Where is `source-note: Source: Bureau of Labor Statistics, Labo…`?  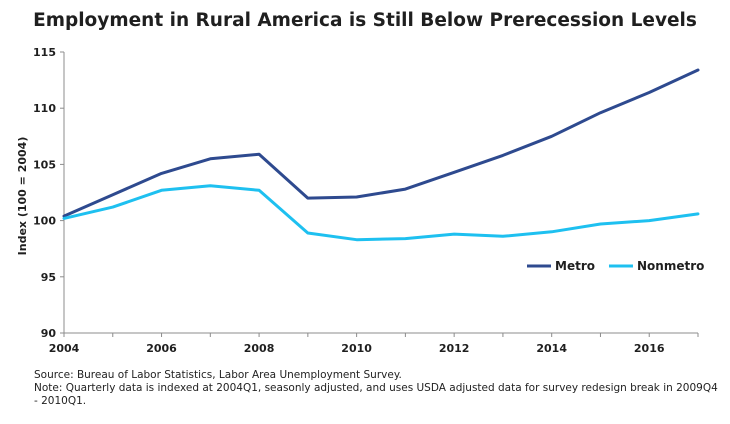 source-note: Source: Bureau of Labor Statistics, Labo… is located at coordinates (218, 375).